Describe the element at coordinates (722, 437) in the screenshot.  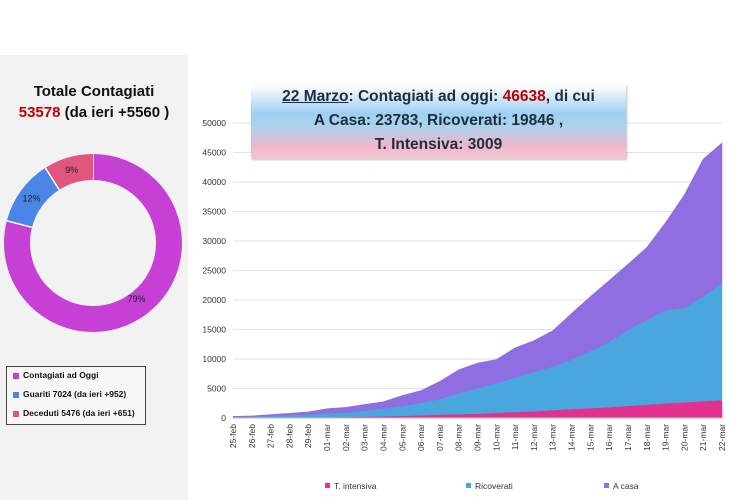
I see `x-tick-label: 22-mar` at that location.